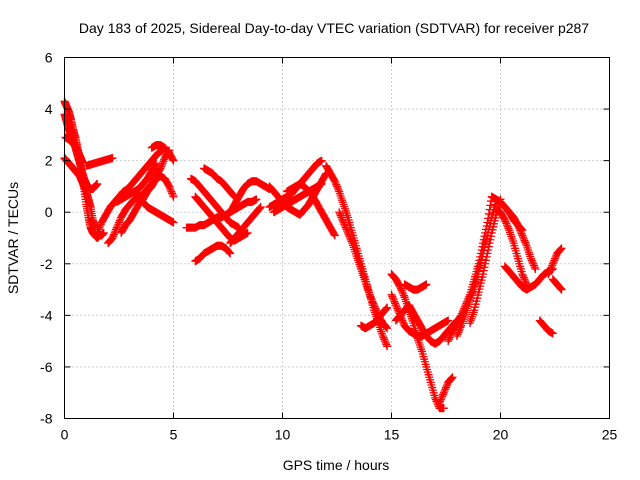  I want to click on x-tick-label: 10, so click(283, 435).